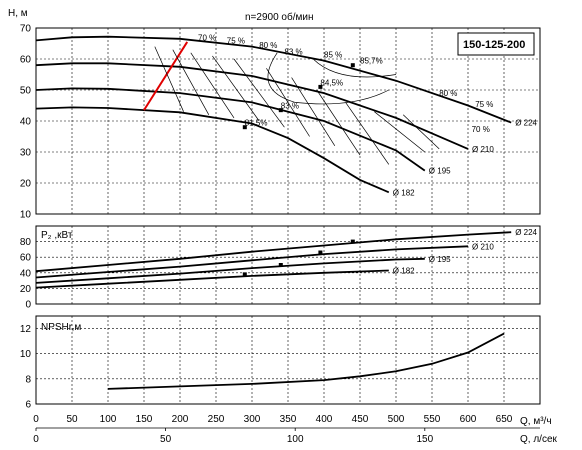 The image size is (582, 450). I want to click on efficiency-label: 85,7%, so click(371, 61).